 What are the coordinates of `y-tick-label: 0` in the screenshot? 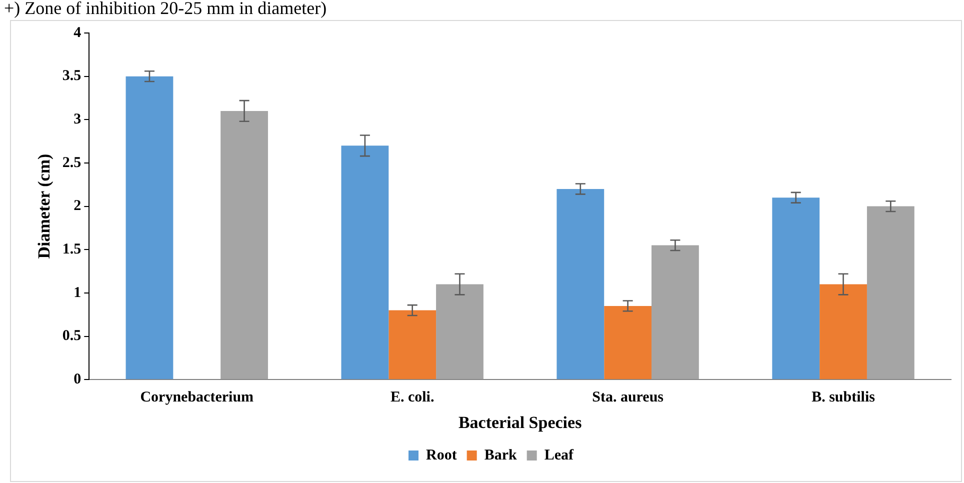 It's located at (78, 379).